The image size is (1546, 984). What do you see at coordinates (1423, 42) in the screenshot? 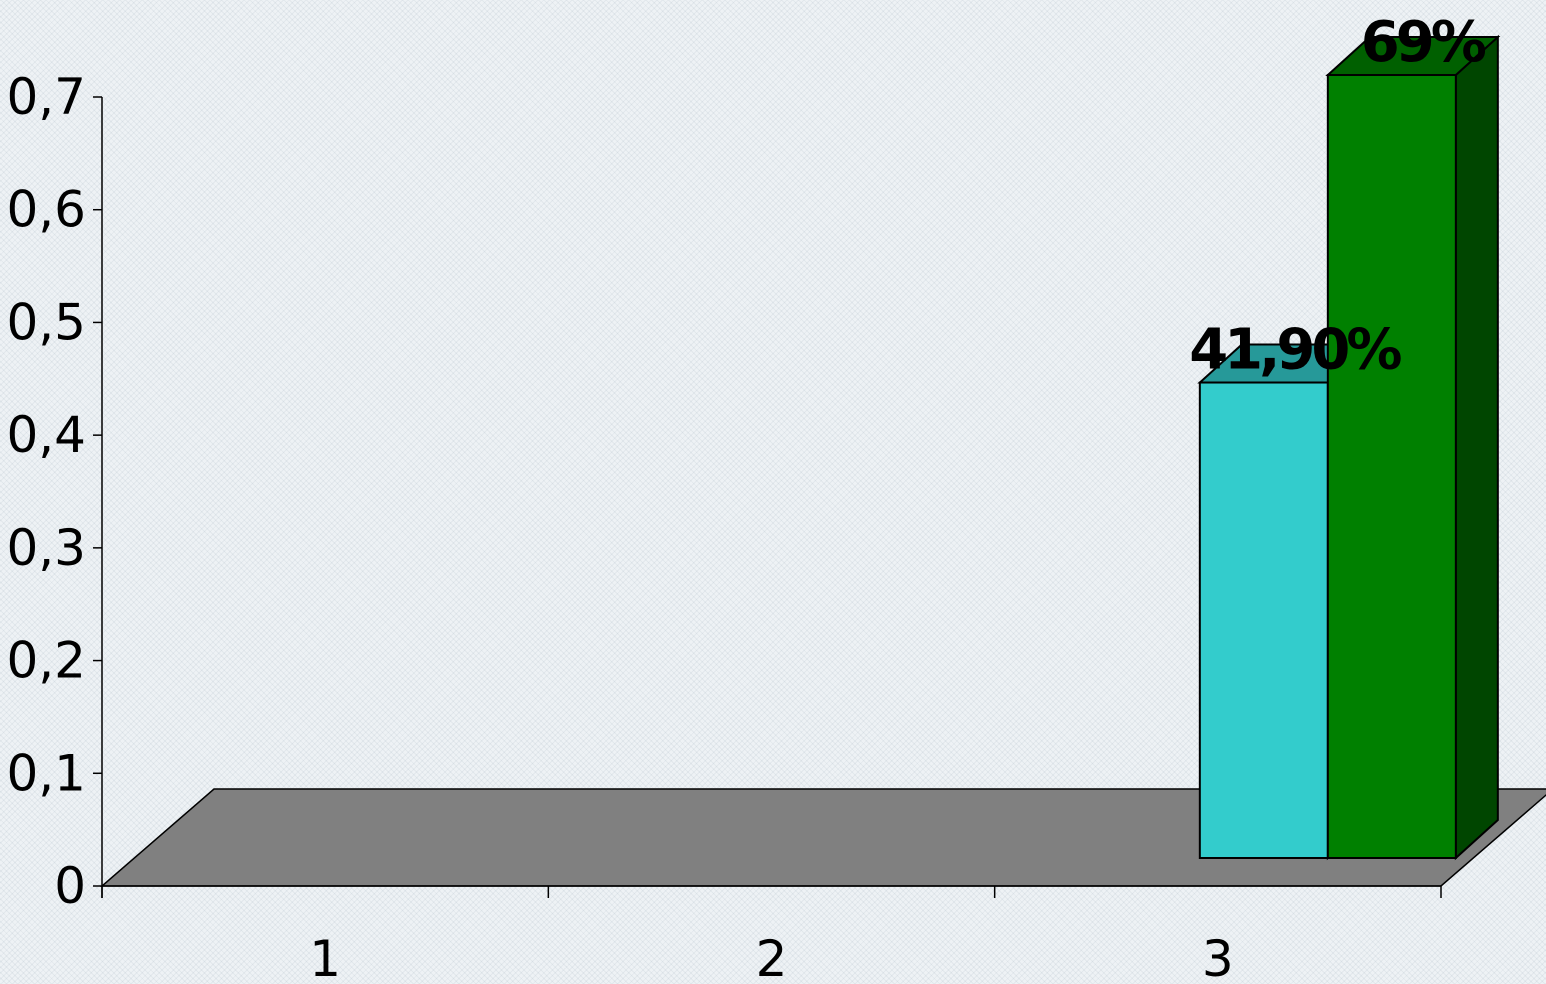
I see `data-label: 69%` at bounding box center [1423, 42].